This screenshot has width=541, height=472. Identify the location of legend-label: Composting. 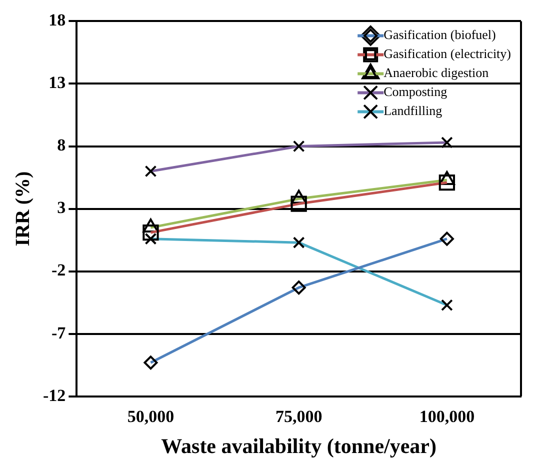
(416, 92).